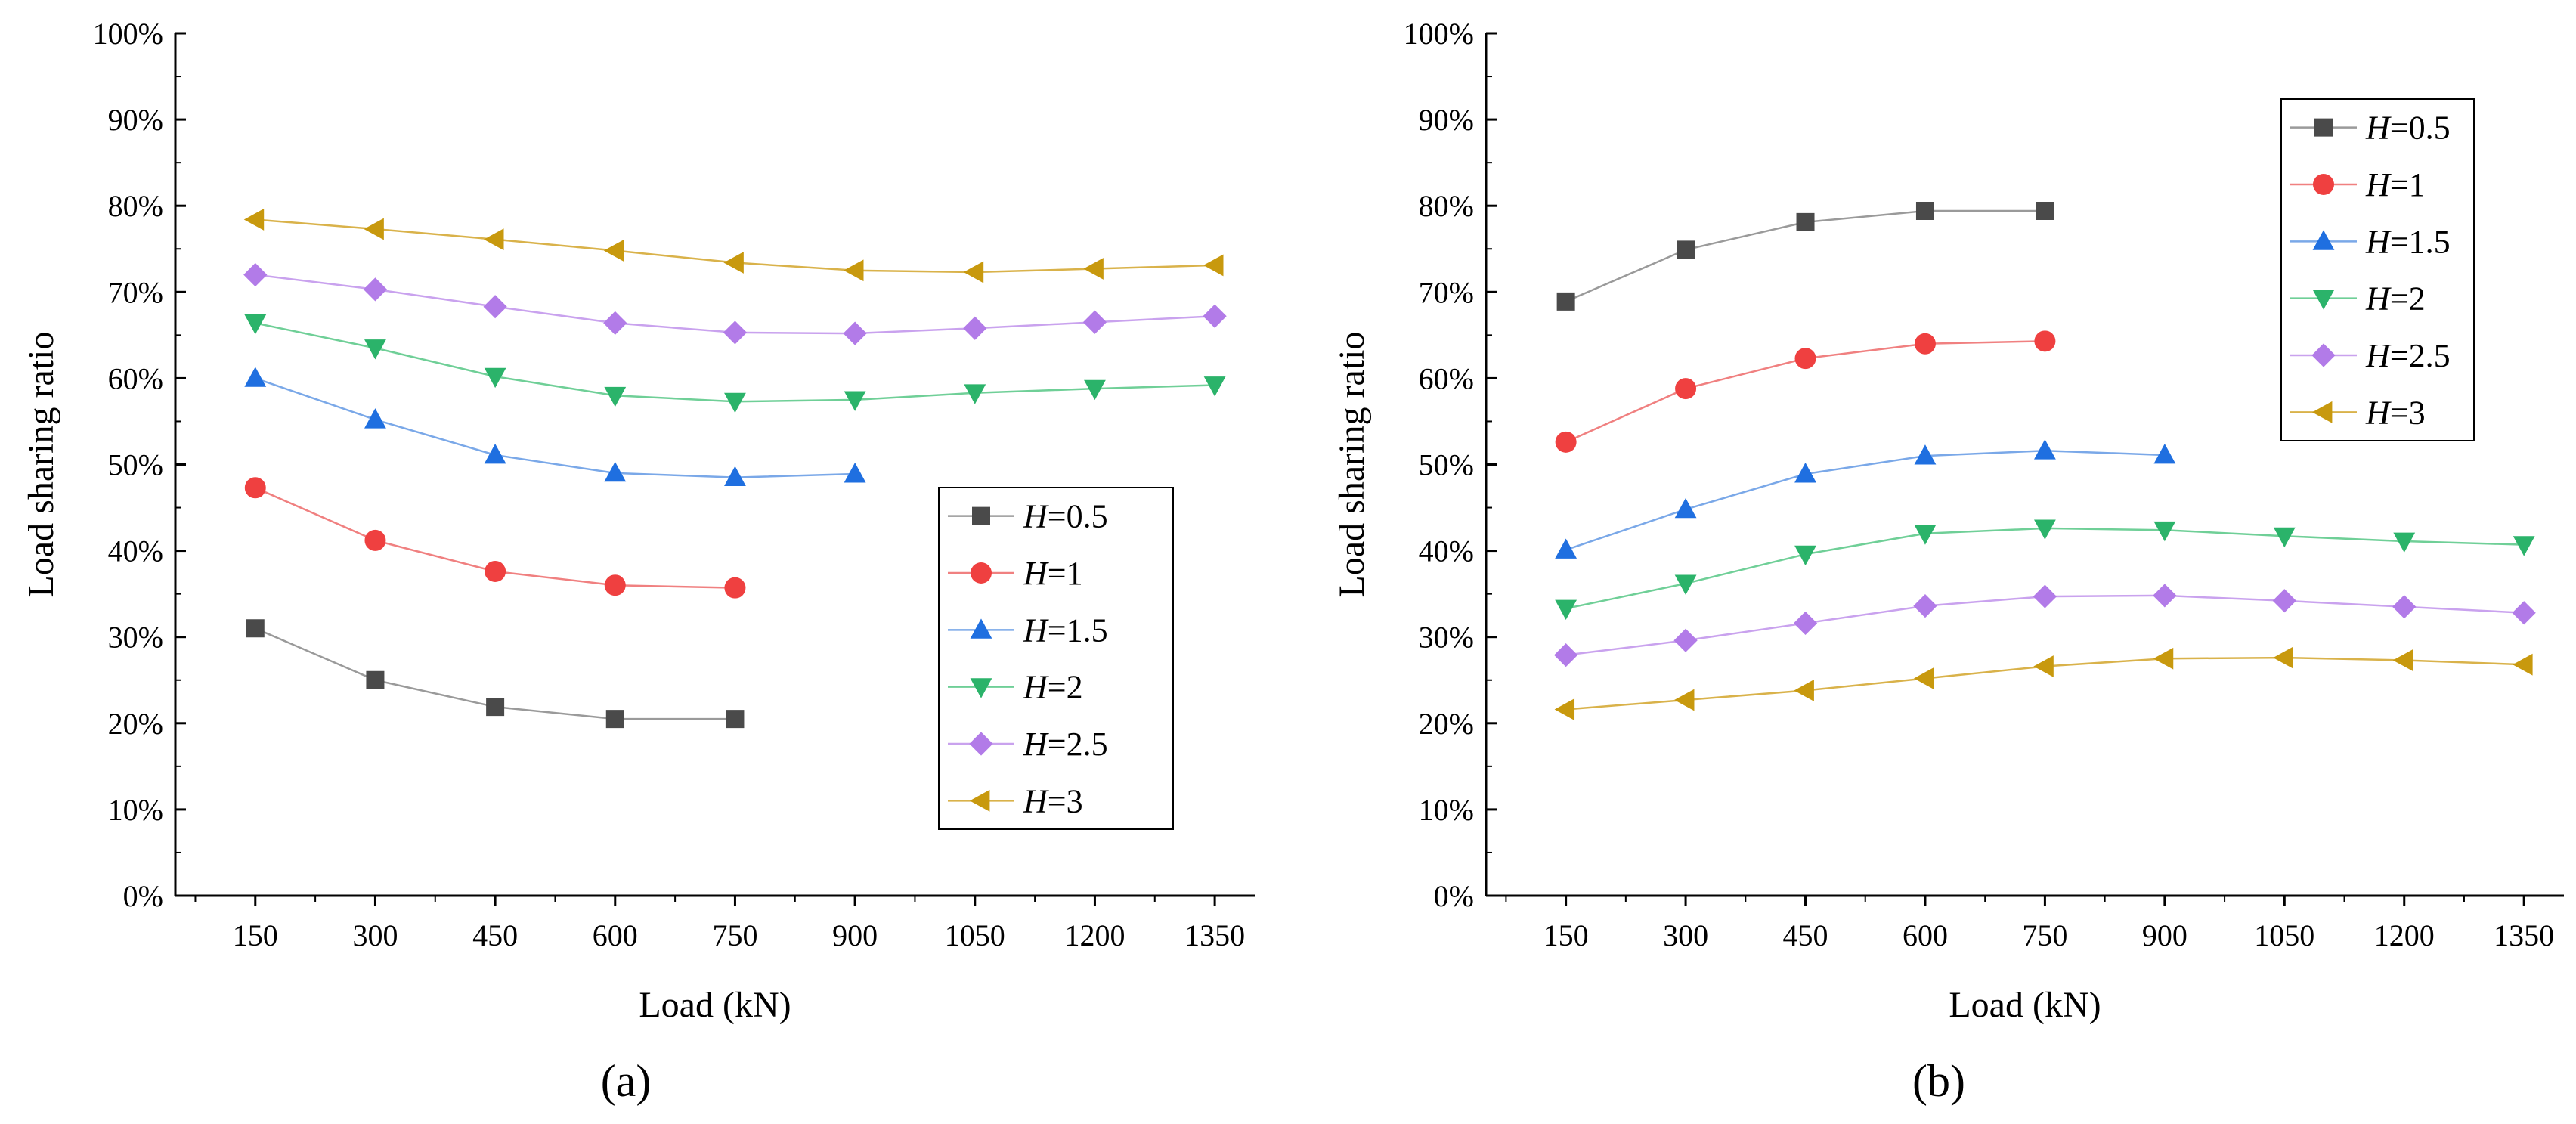 The width and height of the screenshot is (2576, 1124). Describe the element at coordinates (1056, 658) in the screenshot. I see `legend-box` at that location.